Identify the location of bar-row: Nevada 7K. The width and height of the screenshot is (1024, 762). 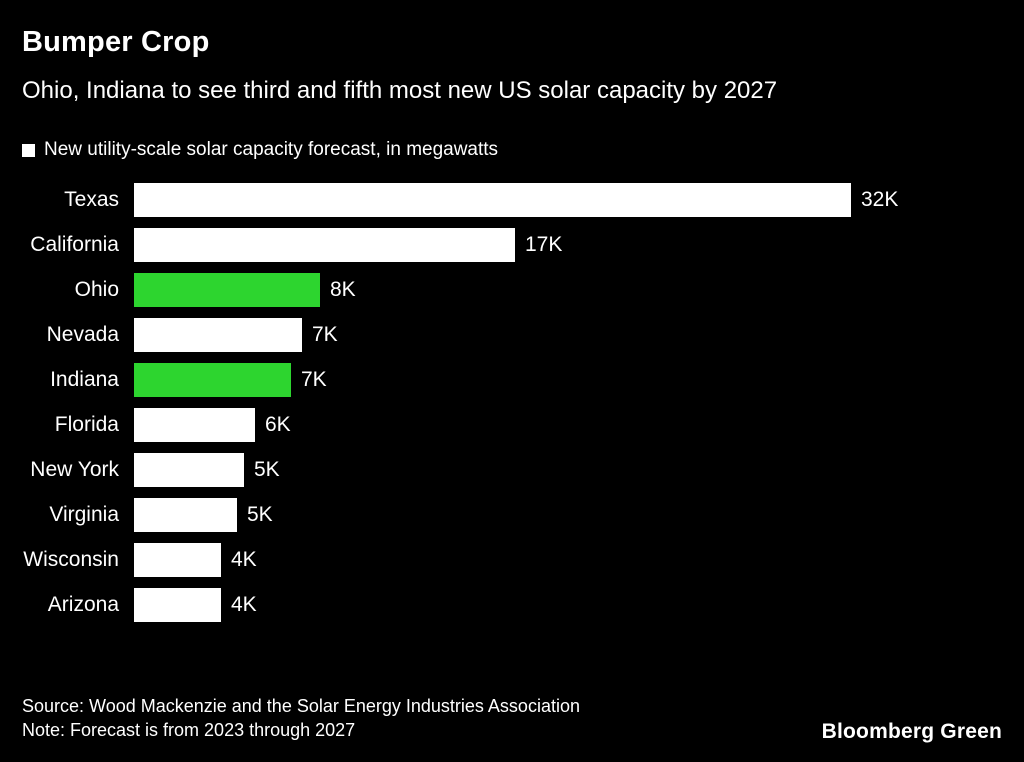
(512, 335).